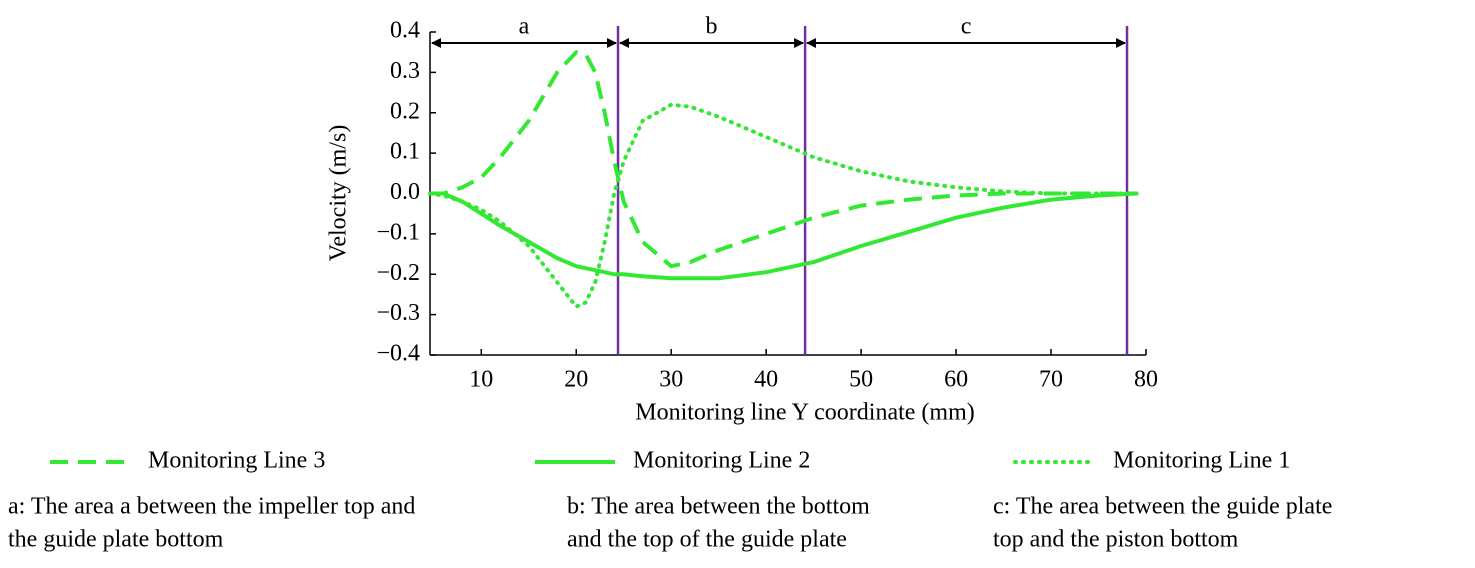 The width and height of the screenshot is (1475, 568). Describe the element at coordinates (405, 31) in the screenshot. I see `y-tick-label: 0.4` at that location.